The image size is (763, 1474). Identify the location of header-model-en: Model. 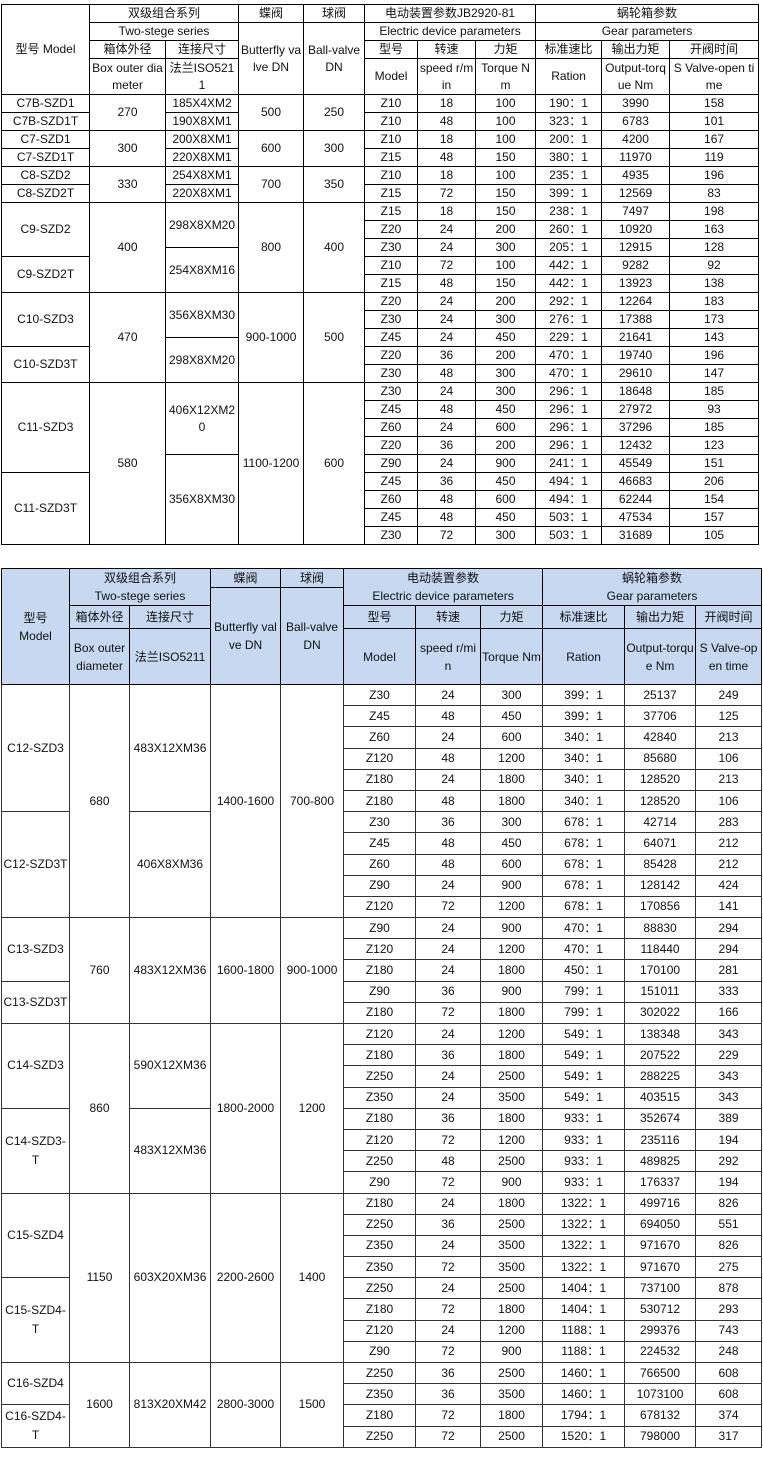
(35, 635).